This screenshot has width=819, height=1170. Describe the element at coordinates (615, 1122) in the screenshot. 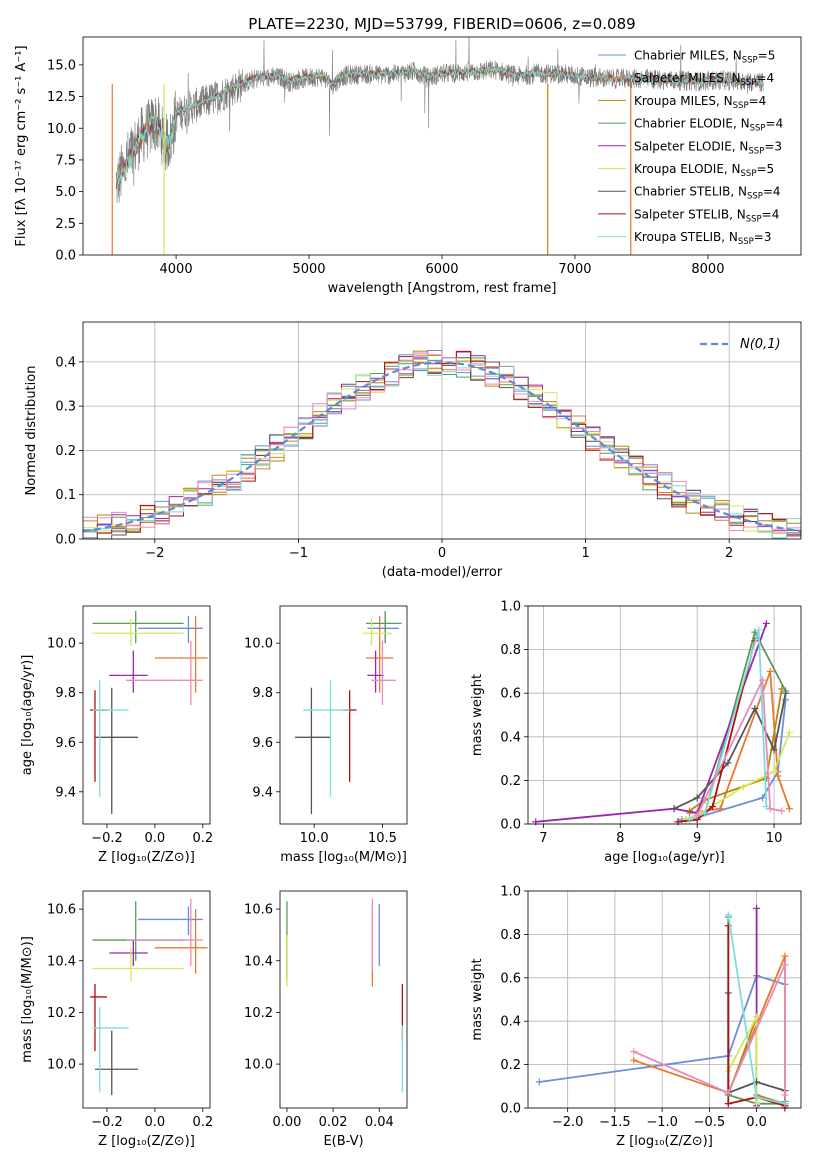

I see `x-tick-label: −1.5` at that location.